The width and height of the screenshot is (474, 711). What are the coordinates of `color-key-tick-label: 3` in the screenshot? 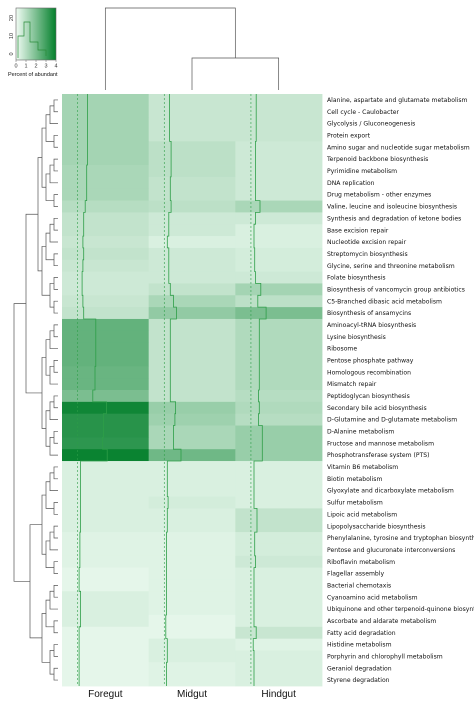 It's located at (45, 67).